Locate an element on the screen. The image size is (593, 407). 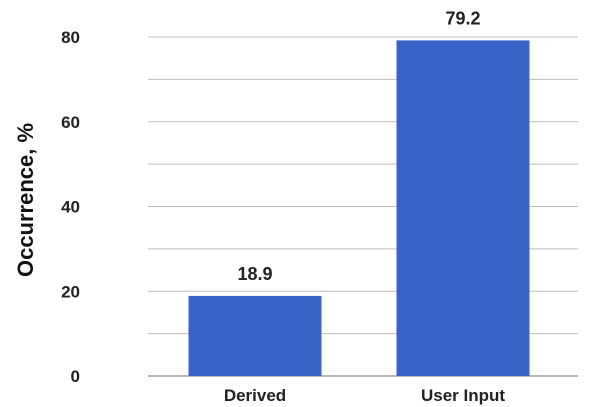
data-label: 79.2 is located at coordinates (462, 18).